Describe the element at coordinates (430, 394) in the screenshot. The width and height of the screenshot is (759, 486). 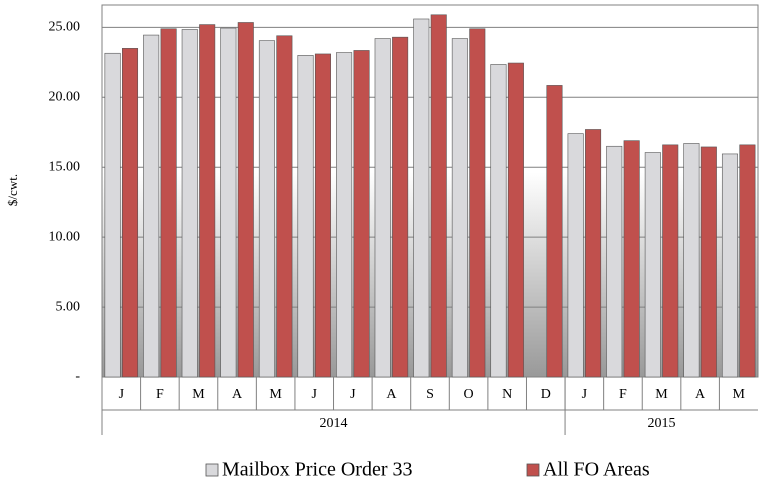
I see `x-tick-label: S` at that location.